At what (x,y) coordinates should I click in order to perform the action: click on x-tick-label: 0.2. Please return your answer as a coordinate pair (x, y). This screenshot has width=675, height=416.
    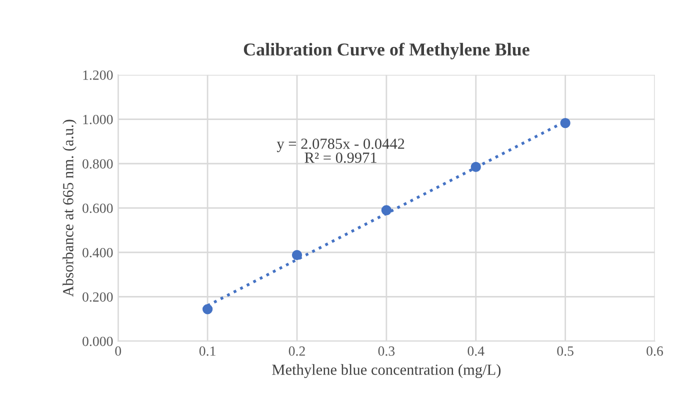
    Looking at the image, I should click on (296, 351).